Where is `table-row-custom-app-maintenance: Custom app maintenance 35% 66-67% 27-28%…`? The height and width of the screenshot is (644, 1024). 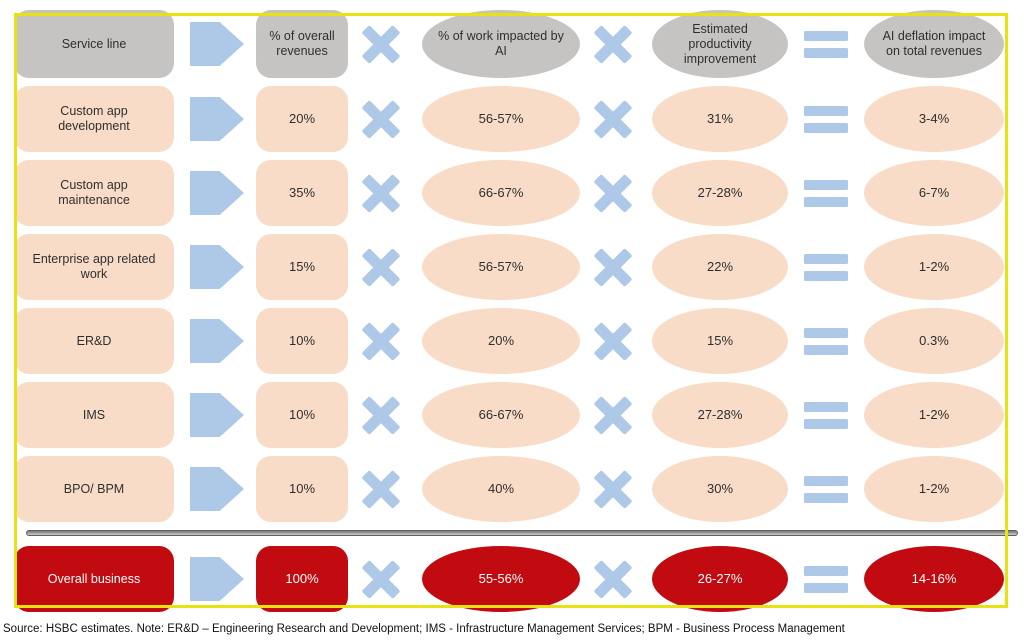
table-row-custom-app-maintenance: Custom app maintenance 35% 66-67% 27-28%… is located at coordinates (509, 193).